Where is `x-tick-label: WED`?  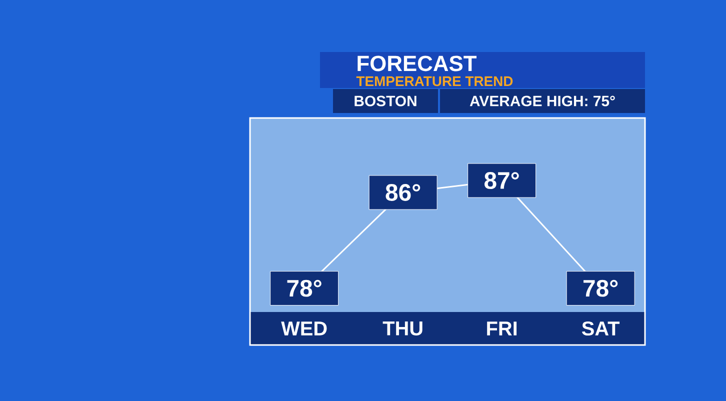 x-tick-label: WED is located at coordinates (304, 329).